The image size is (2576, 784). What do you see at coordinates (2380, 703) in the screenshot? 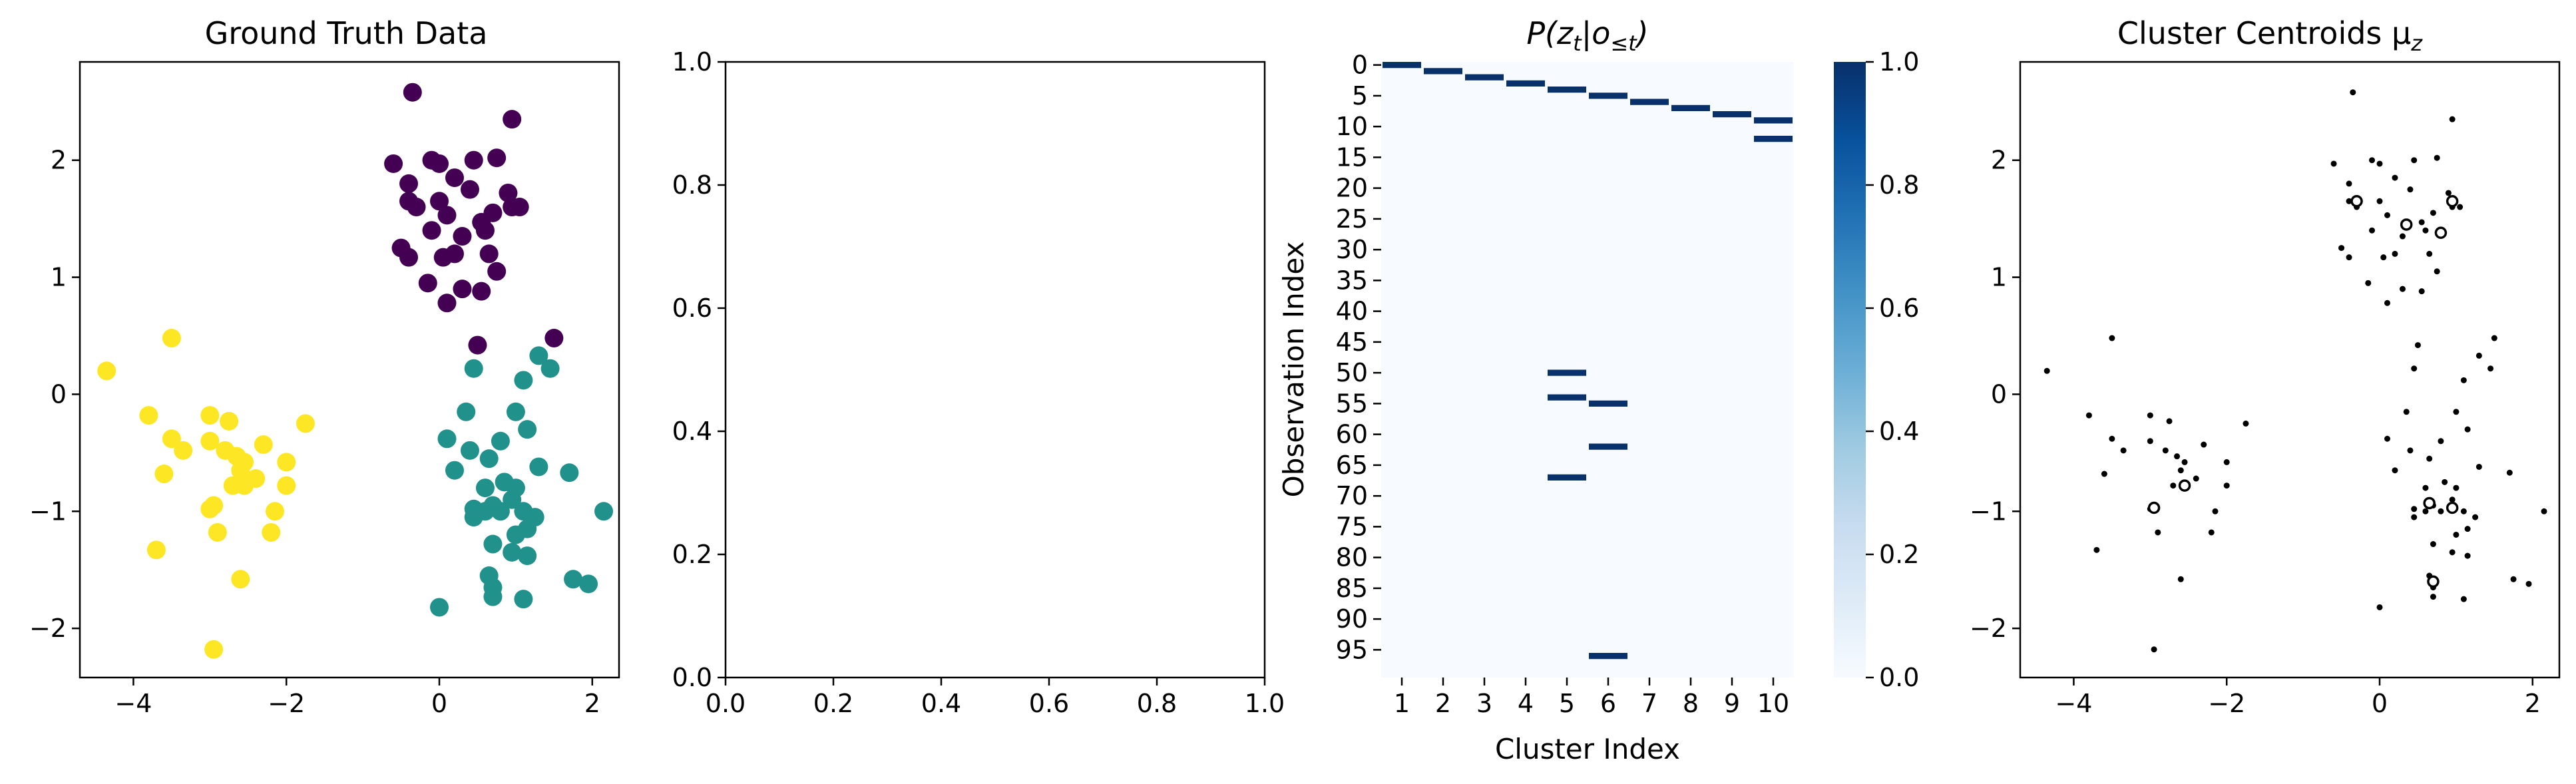
I see `x-tick-label: 0` at bounding box center [2380, 703].